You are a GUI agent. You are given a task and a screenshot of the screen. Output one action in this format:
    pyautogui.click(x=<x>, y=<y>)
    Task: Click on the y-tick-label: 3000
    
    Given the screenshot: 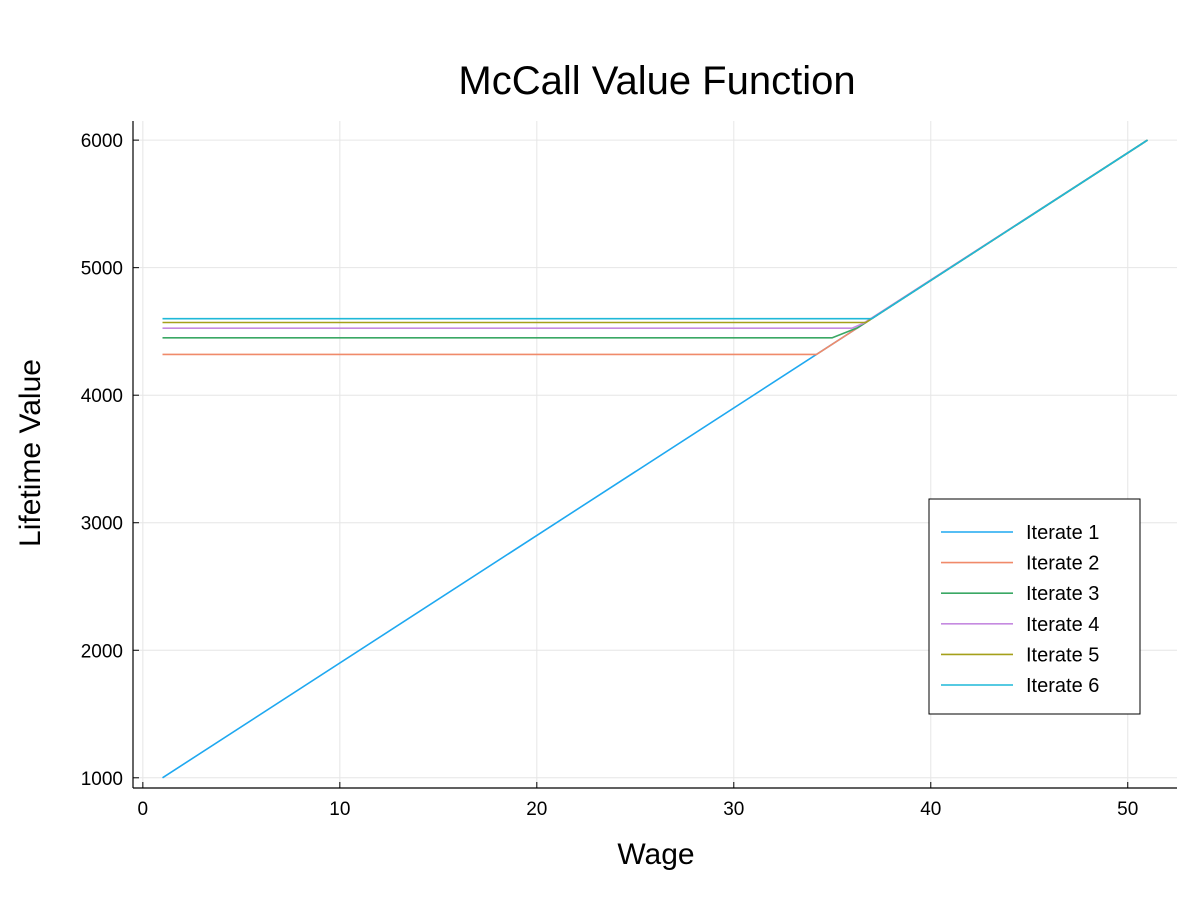 What is the action you would take?
    pyautogui.click(x=102, y=524)
    